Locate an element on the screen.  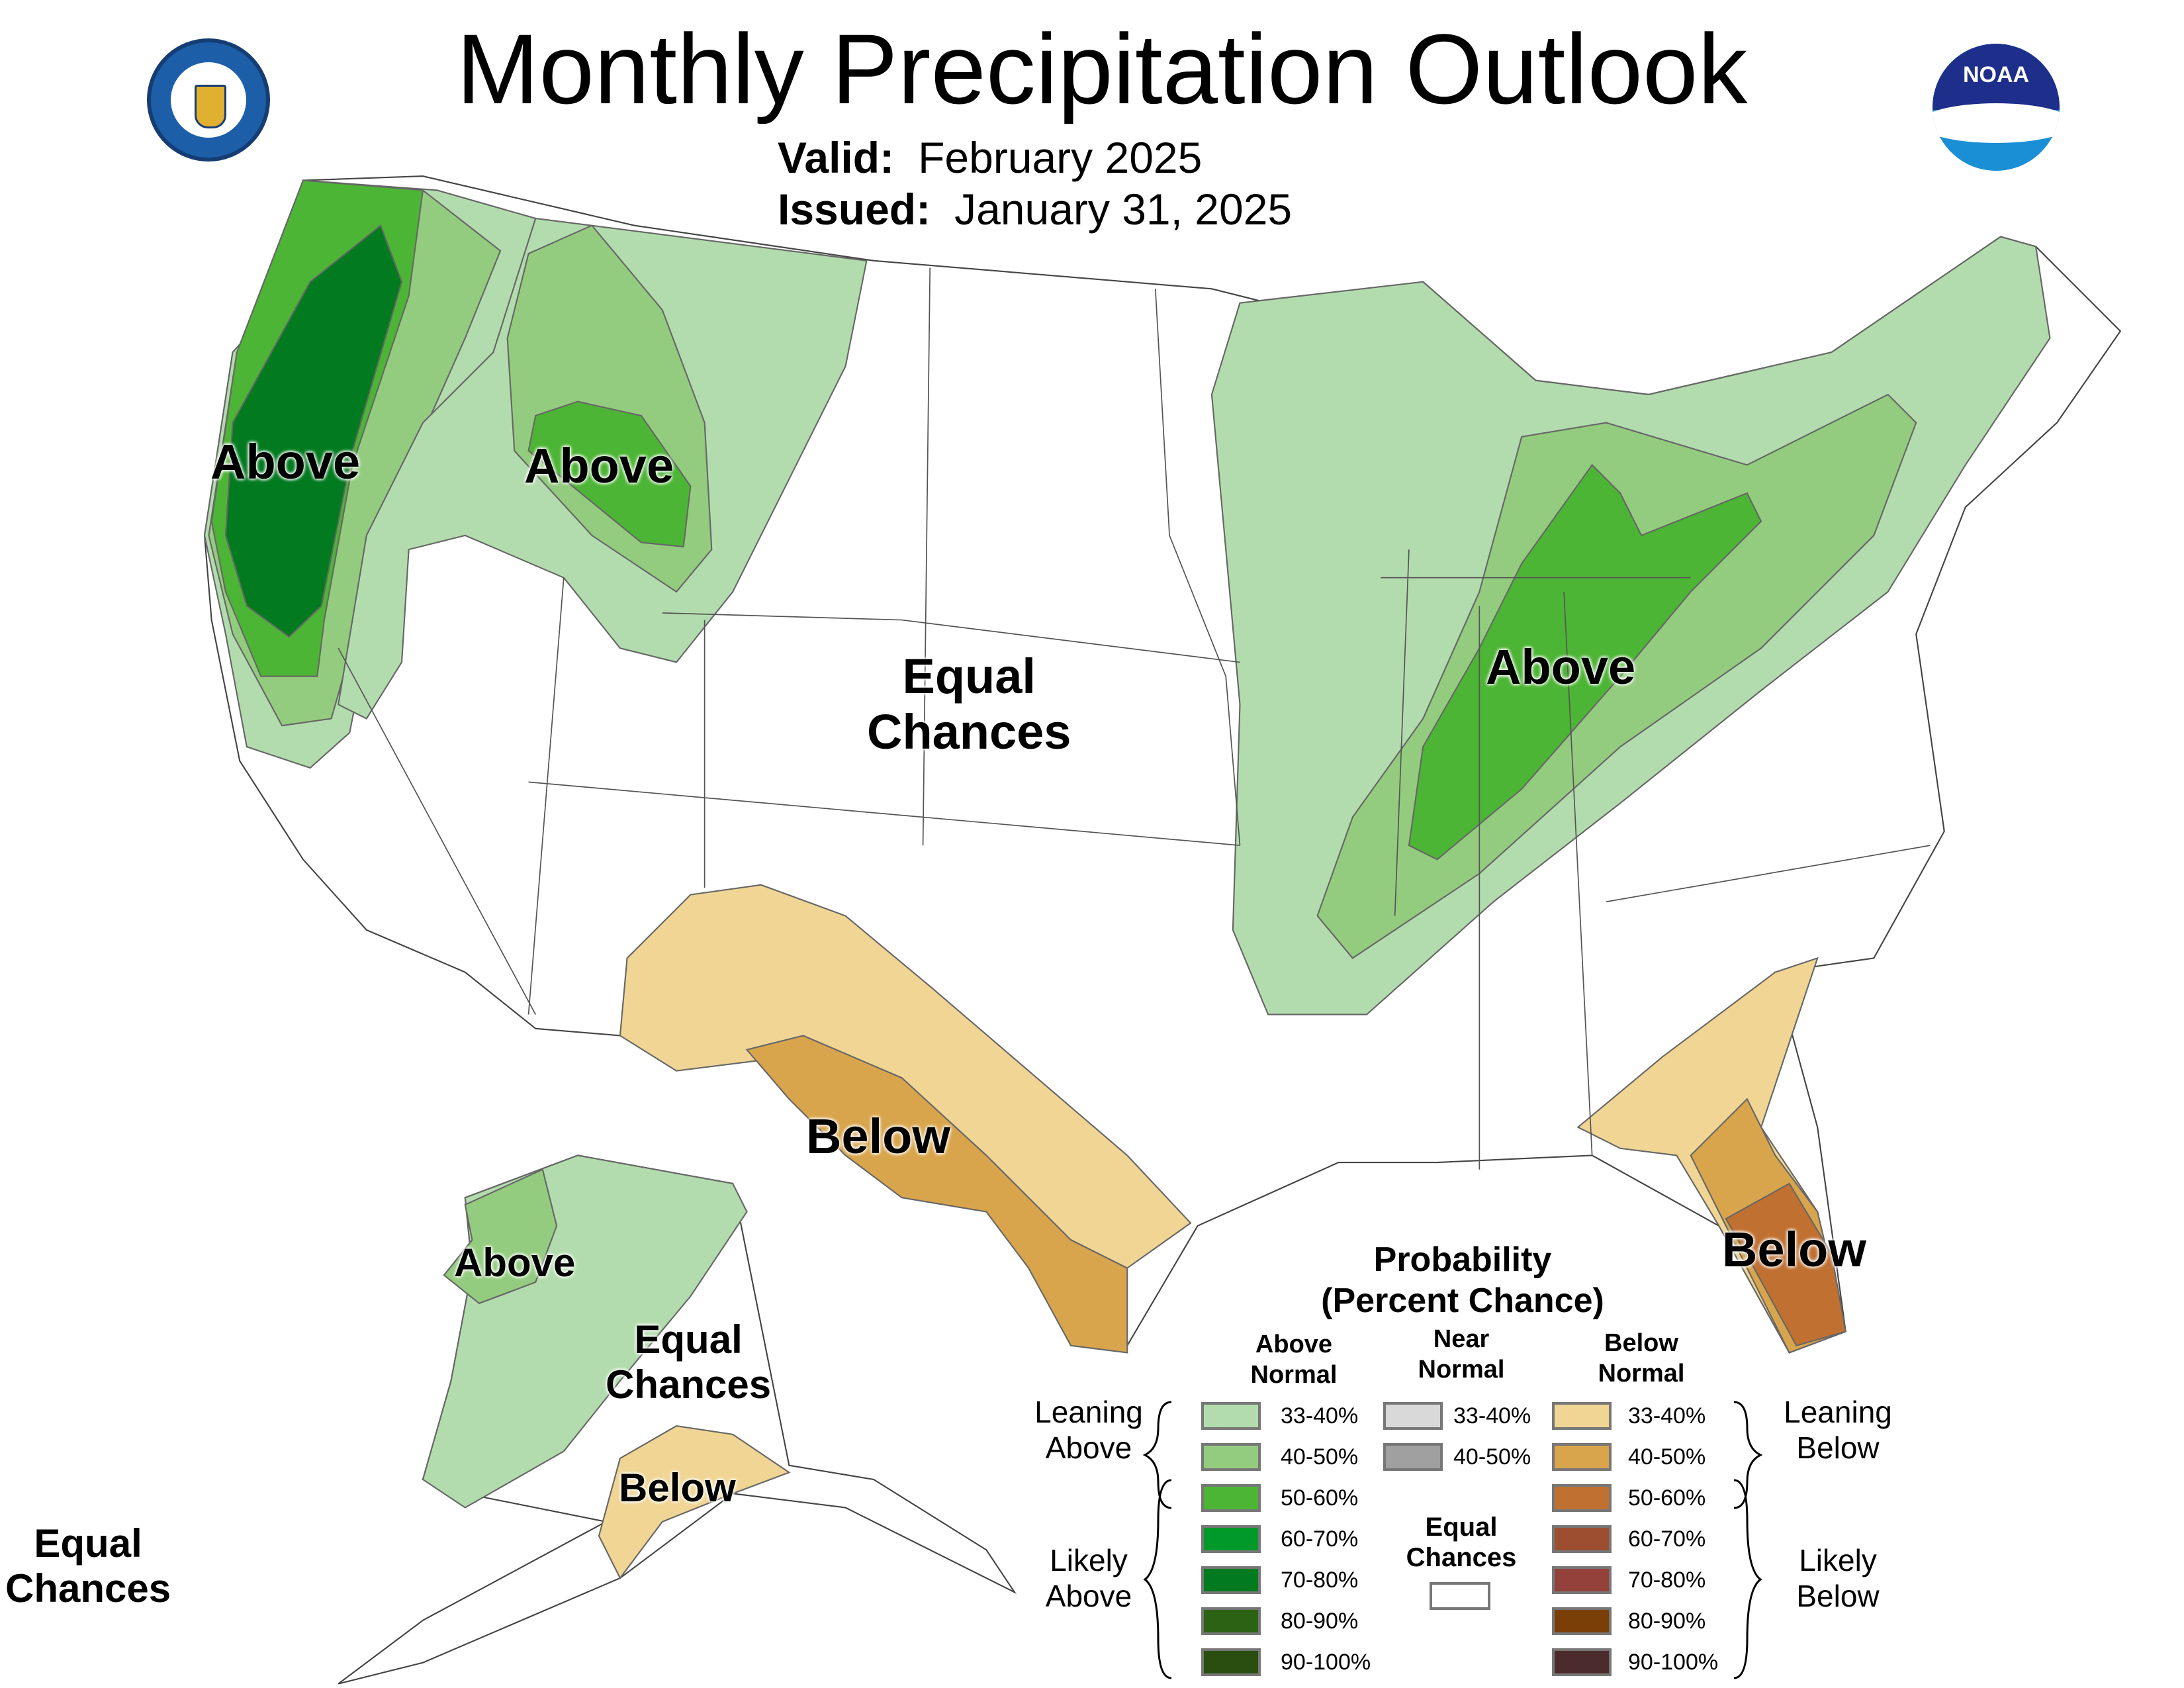
noaa-wordmark: NOAA is located at coordinates (1996, 74).